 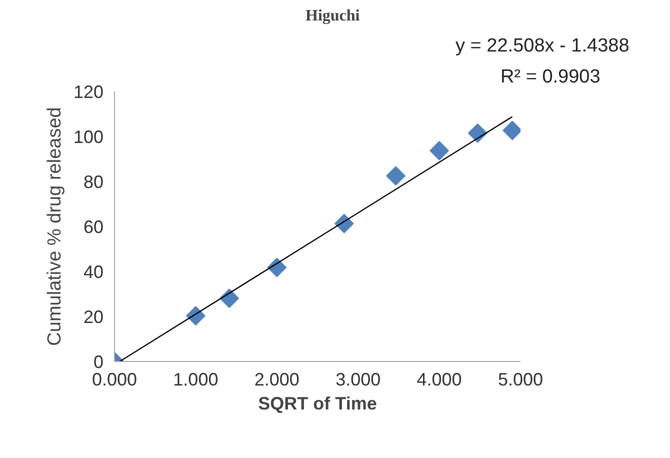 What do you see at coordinates (93, 272) in the screenshot?
I see `y-tick-label: 40` at bounding box center [93, 272].